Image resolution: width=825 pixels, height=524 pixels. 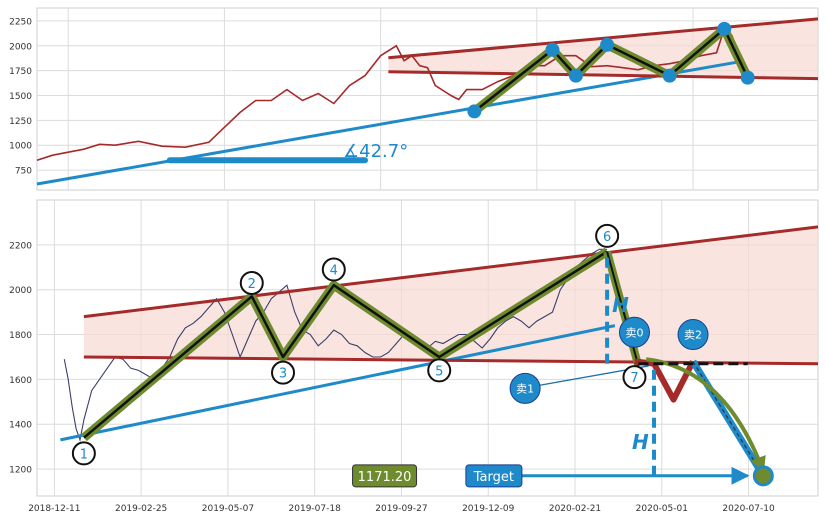 I want to click on top-y-tick-label: 1000, so click(x=20, y=147).